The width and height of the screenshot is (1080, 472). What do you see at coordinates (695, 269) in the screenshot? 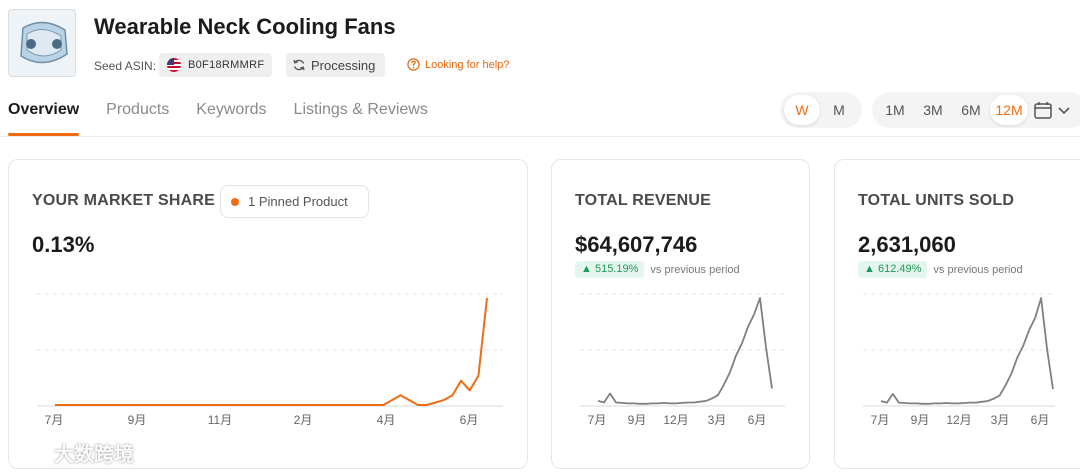
I see `revenue-change-note: vs previous period` at bounding box center [695, 269].